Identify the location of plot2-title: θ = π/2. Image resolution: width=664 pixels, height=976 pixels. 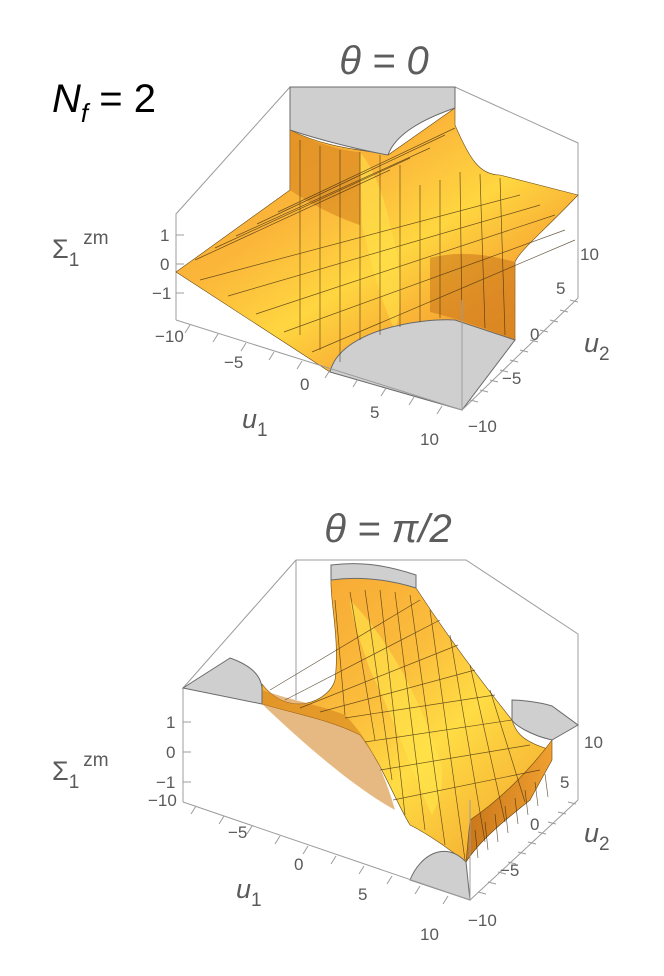
(387, 529).